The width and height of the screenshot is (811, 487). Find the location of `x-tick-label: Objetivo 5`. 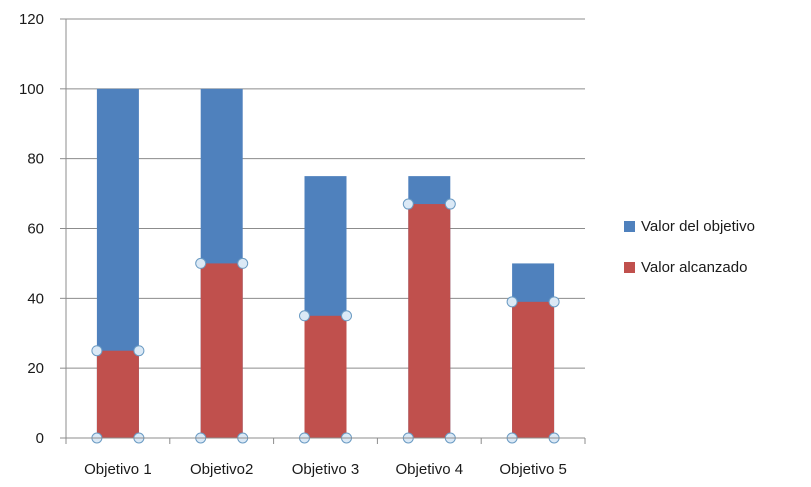

x-tick-label: Objetivo 5 is located at coordinates (533, 469).